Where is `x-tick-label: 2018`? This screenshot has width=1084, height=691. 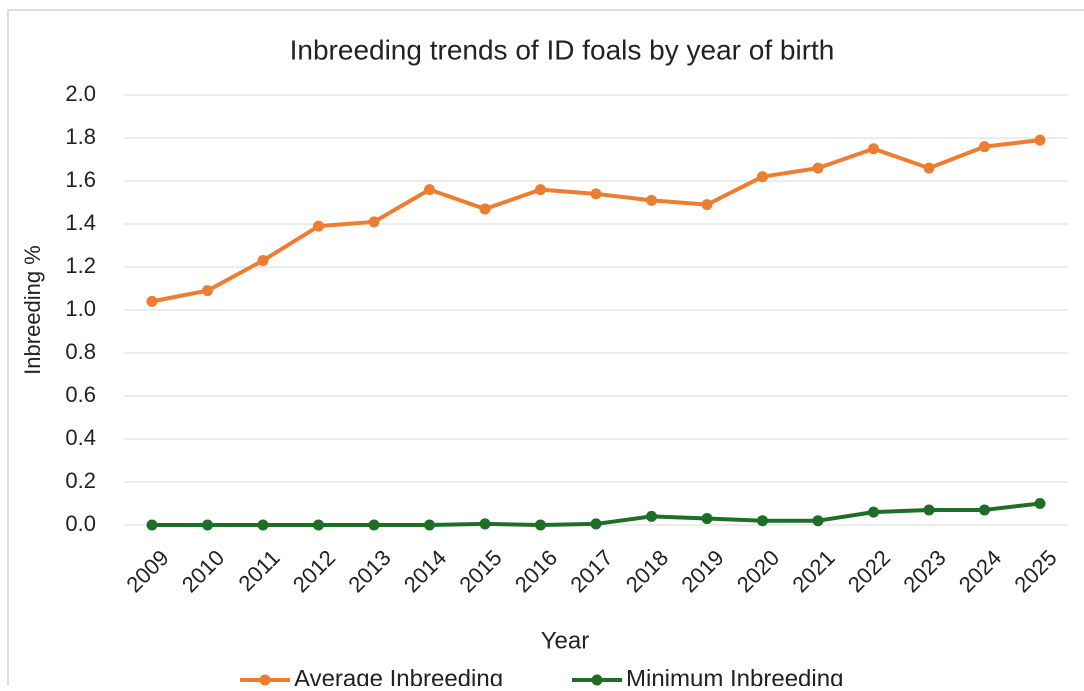 x-tick-label: 2018 is located at coordinates (647, 571).